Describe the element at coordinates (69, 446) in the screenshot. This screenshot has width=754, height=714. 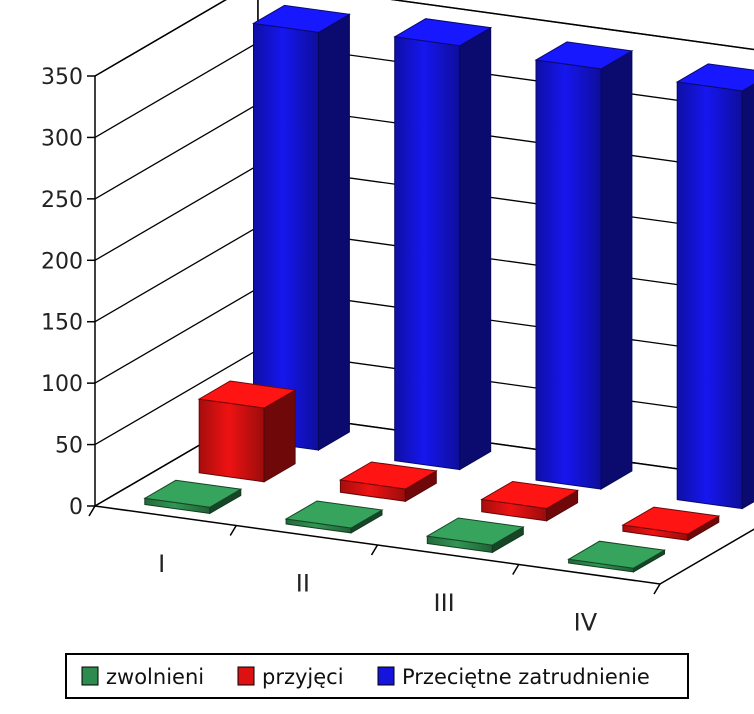
I see `y-tick-label: 50` at that location.